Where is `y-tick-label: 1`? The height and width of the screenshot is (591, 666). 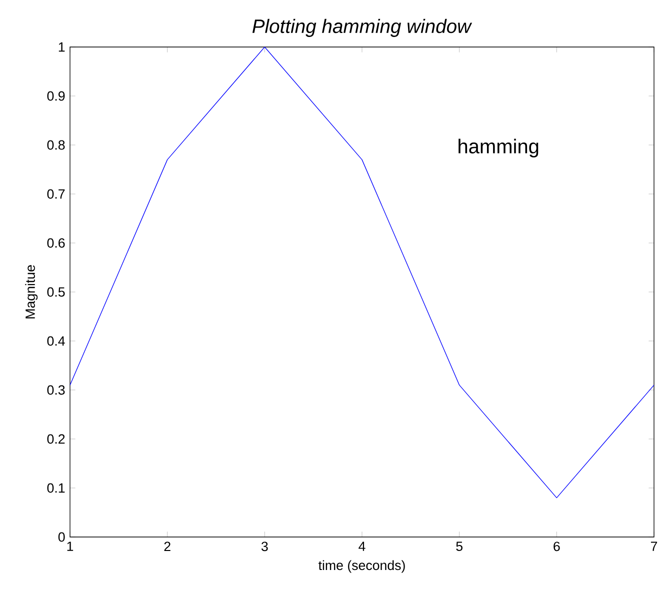
y-tick-label: 1 is located at coordinates (61, 47).